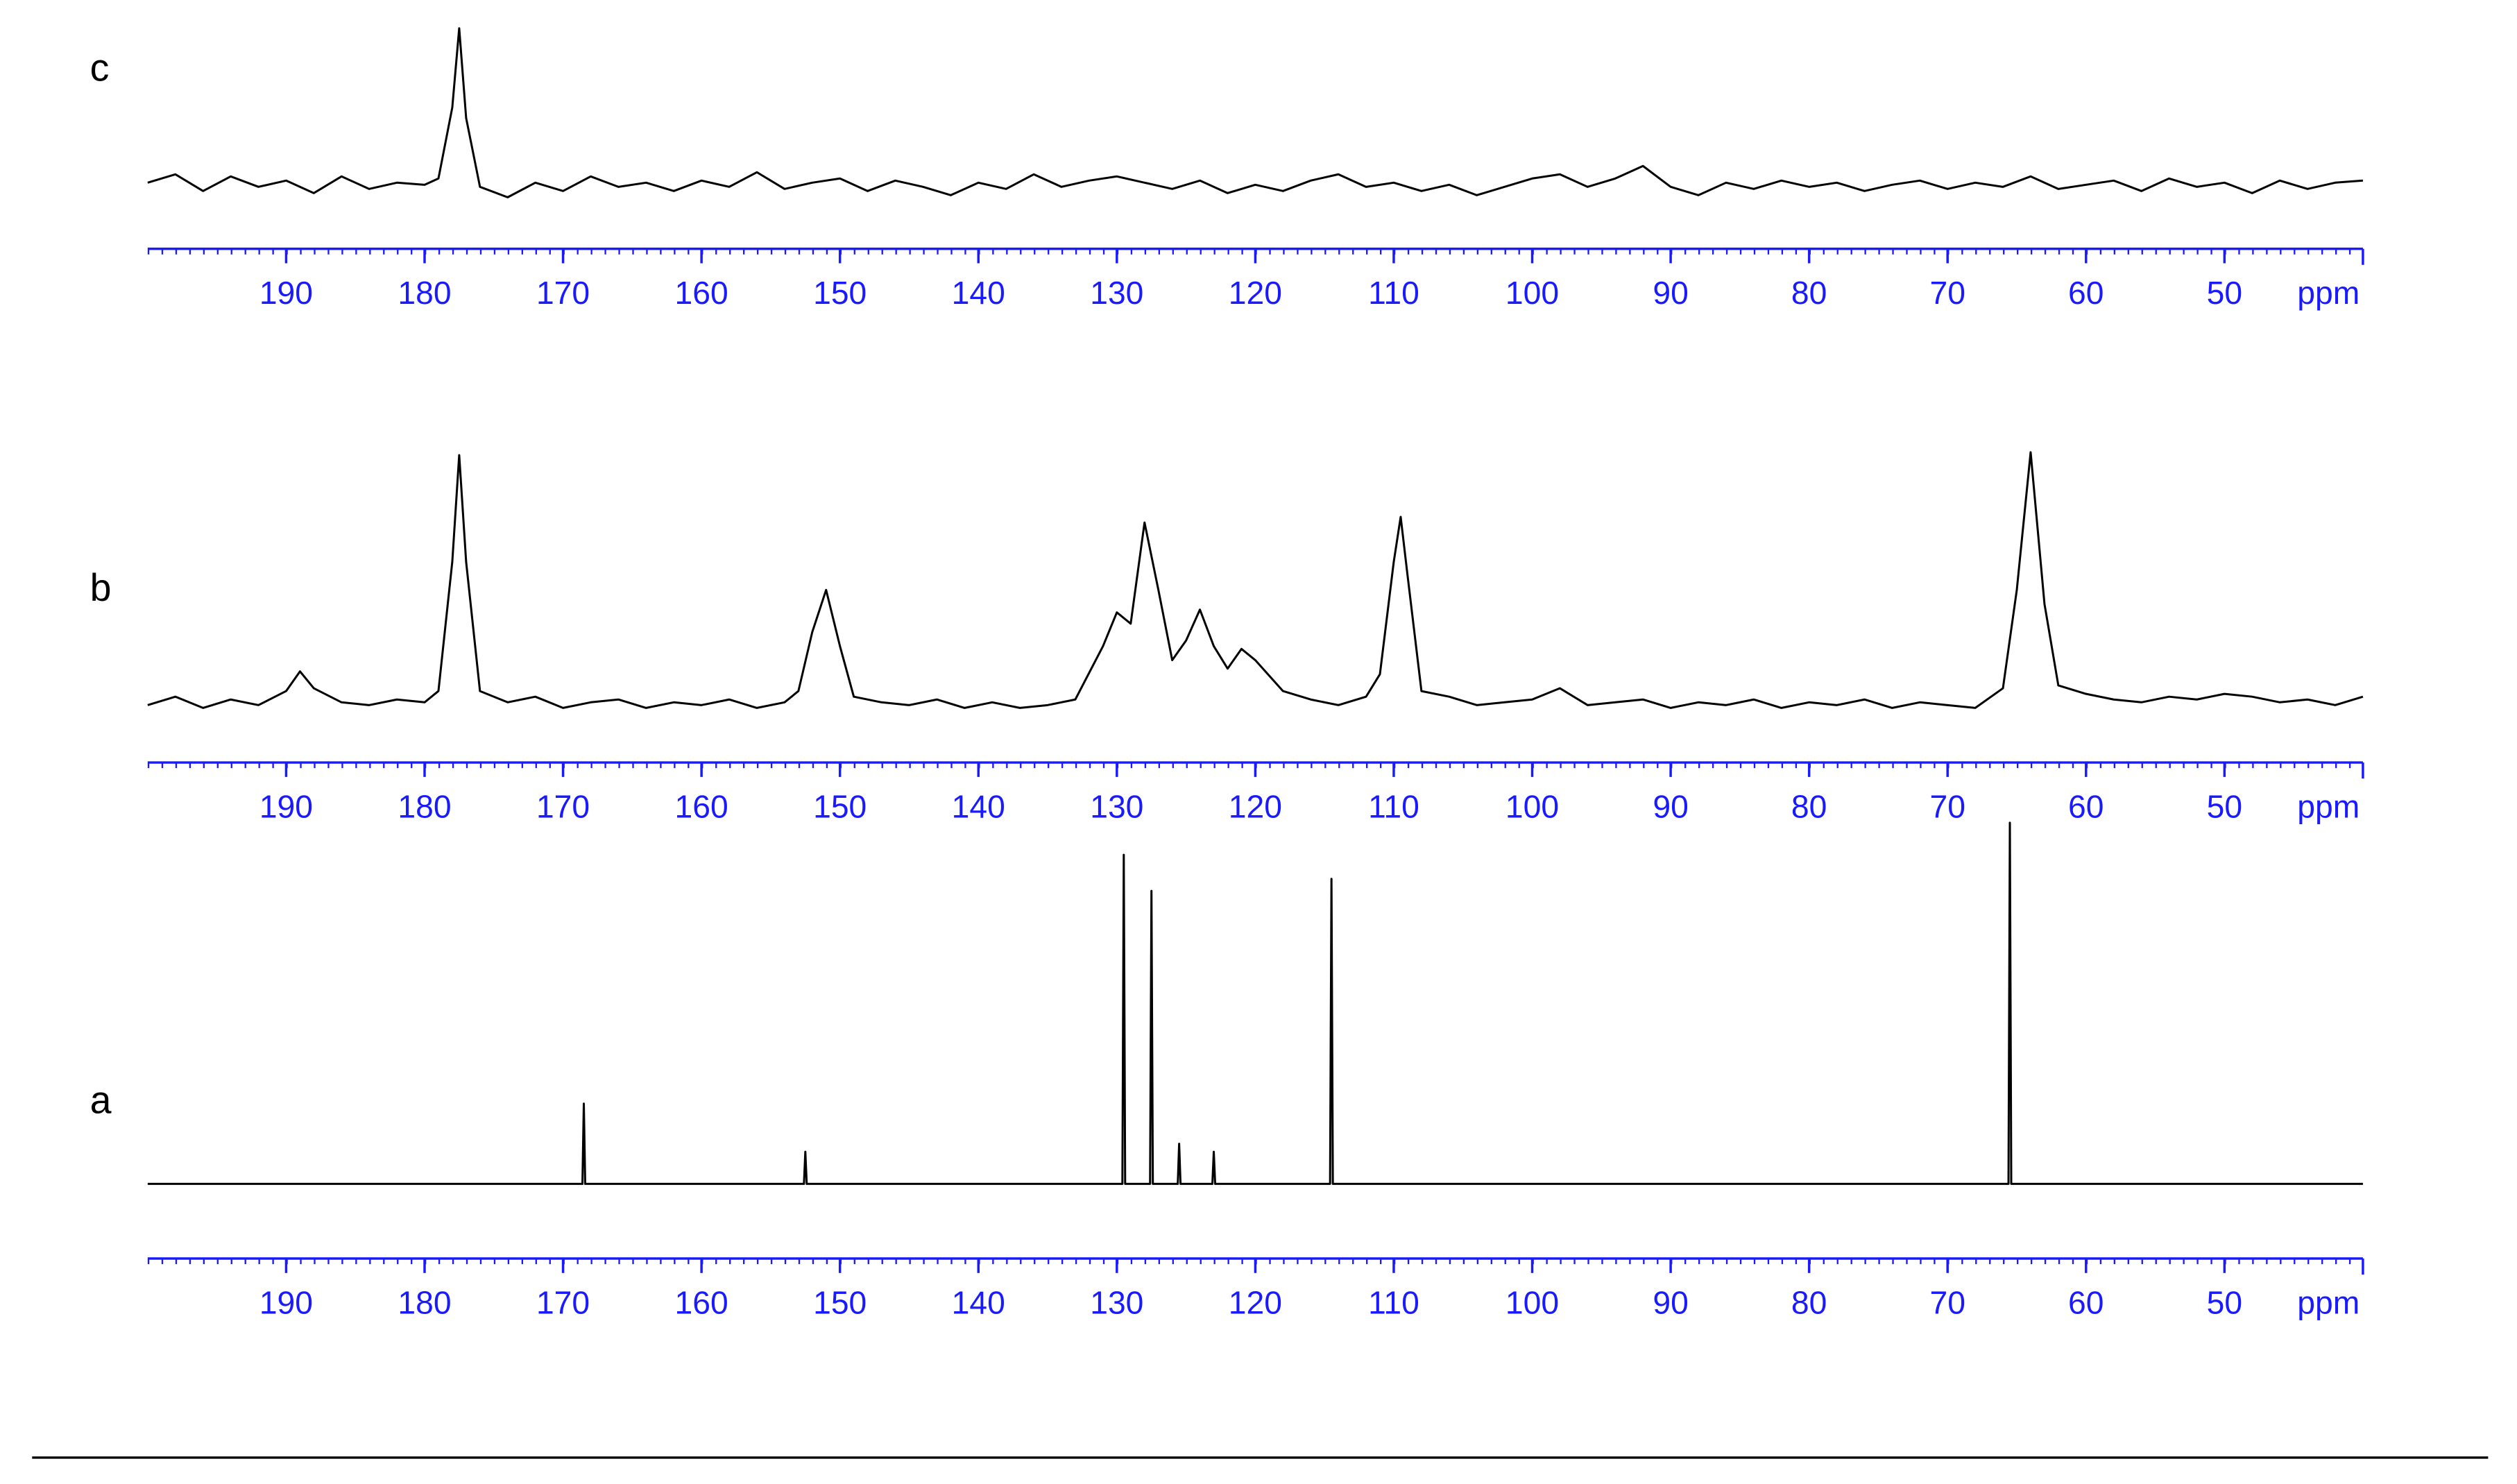 This screenshot has width=2517, height=1484. Describe the element at coordinates (100, 67) in the screenshot. I see `panel-label: c` at that location.